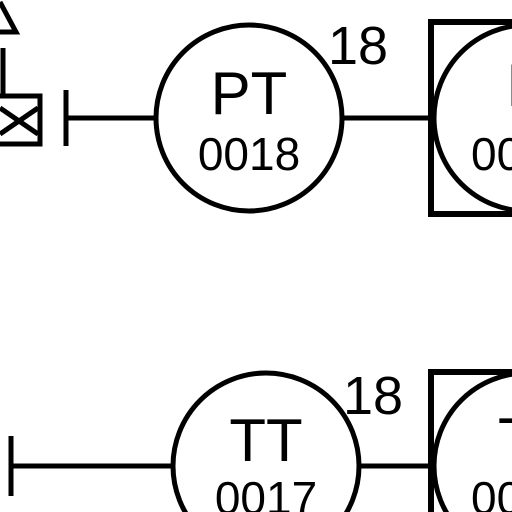 This screenshot has height=512, width=512. I want to click on instrument-function-code: TT, so click(265, 440).